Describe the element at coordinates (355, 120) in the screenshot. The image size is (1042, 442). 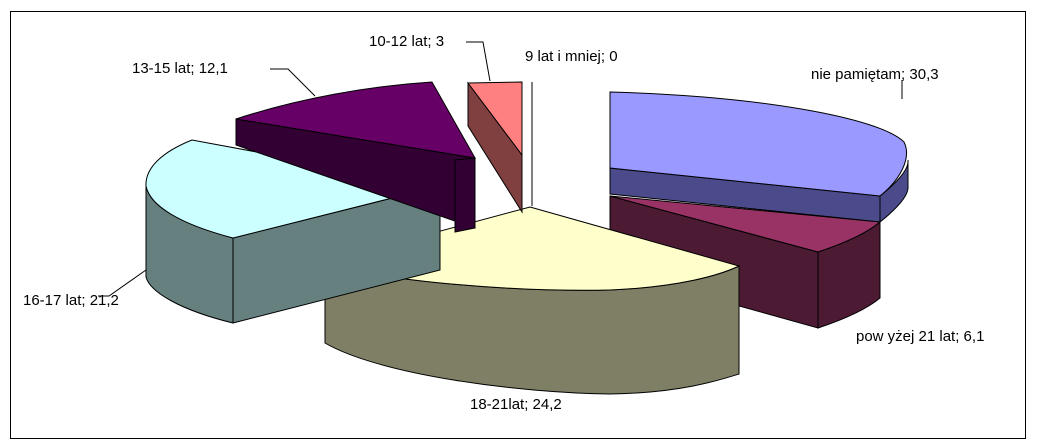
I see `slice-13-15-top` at that location.